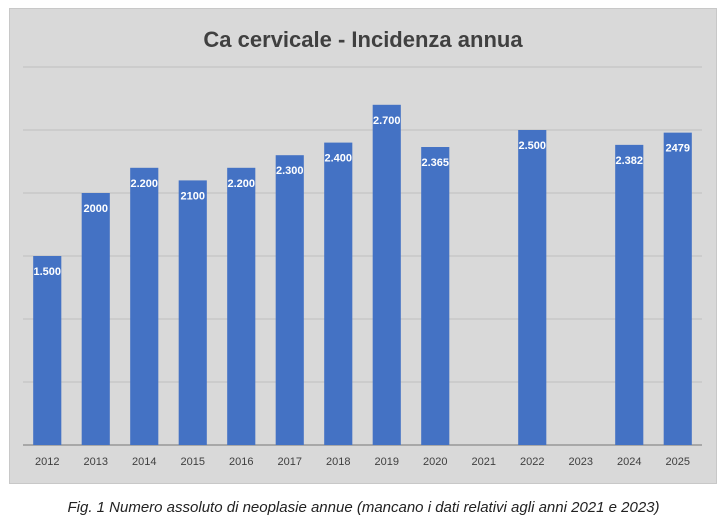  What do you see at coordinates (338, 293) in the screenshot?
I see `bar-2018` at bounding box center [338, 293].